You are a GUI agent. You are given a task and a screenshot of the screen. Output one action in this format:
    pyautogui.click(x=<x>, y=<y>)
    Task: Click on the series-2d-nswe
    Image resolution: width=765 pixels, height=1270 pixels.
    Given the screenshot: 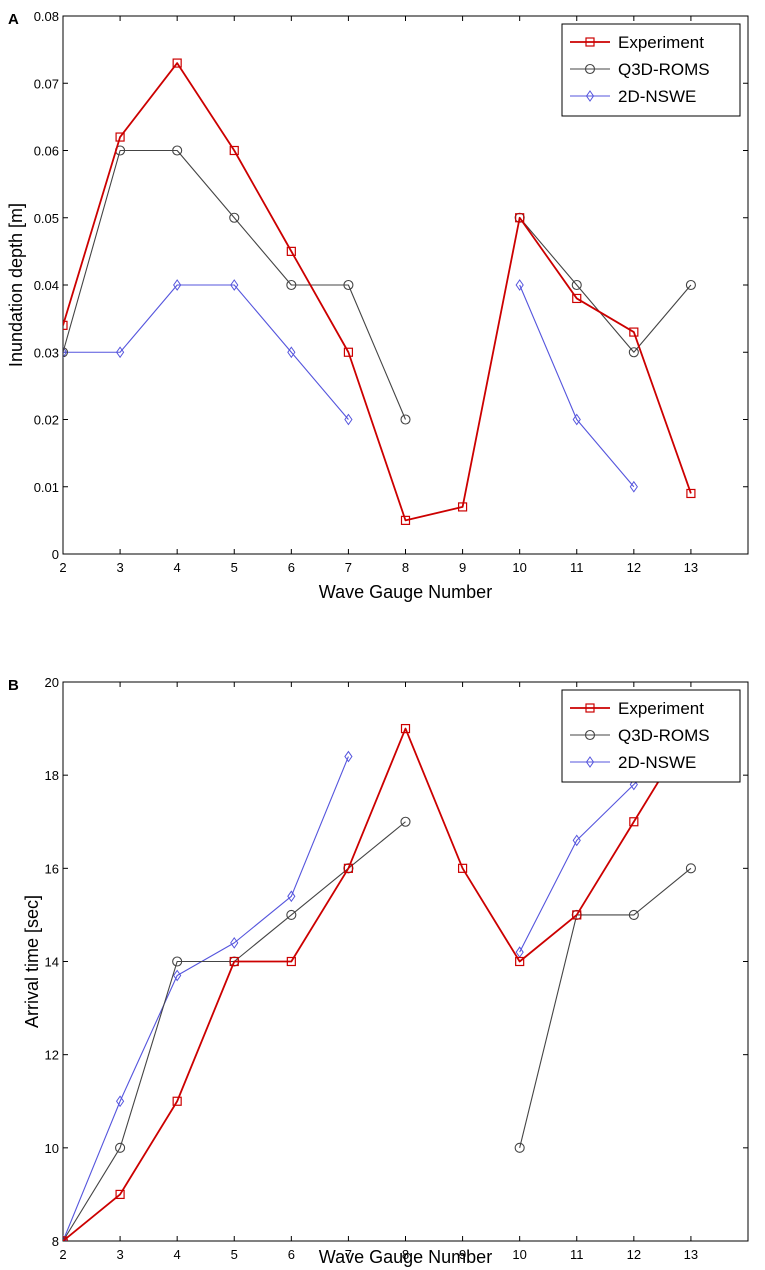 What is the action you would take?
    pyautogui.click(x=350, y=386)
    